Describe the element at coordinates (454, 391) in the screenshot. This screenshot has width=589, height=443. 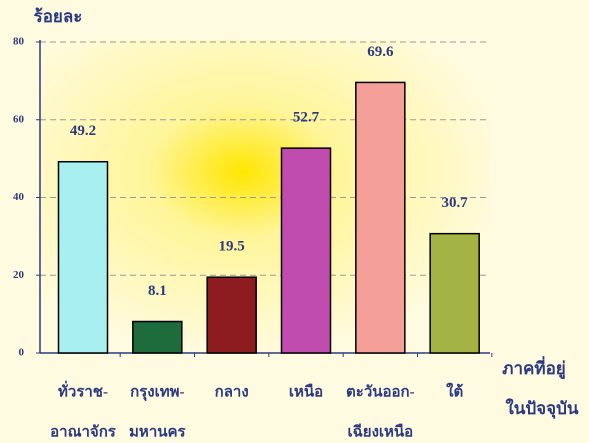
I see `x-tick-label: ใต้` at that location.